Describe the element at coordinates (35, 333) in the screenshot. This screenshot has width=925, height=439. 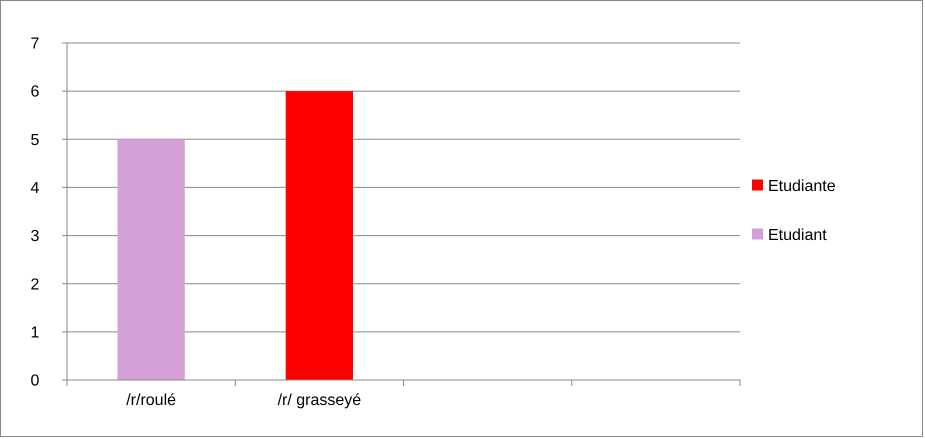
I see `y-tick-label: 1` at that location.